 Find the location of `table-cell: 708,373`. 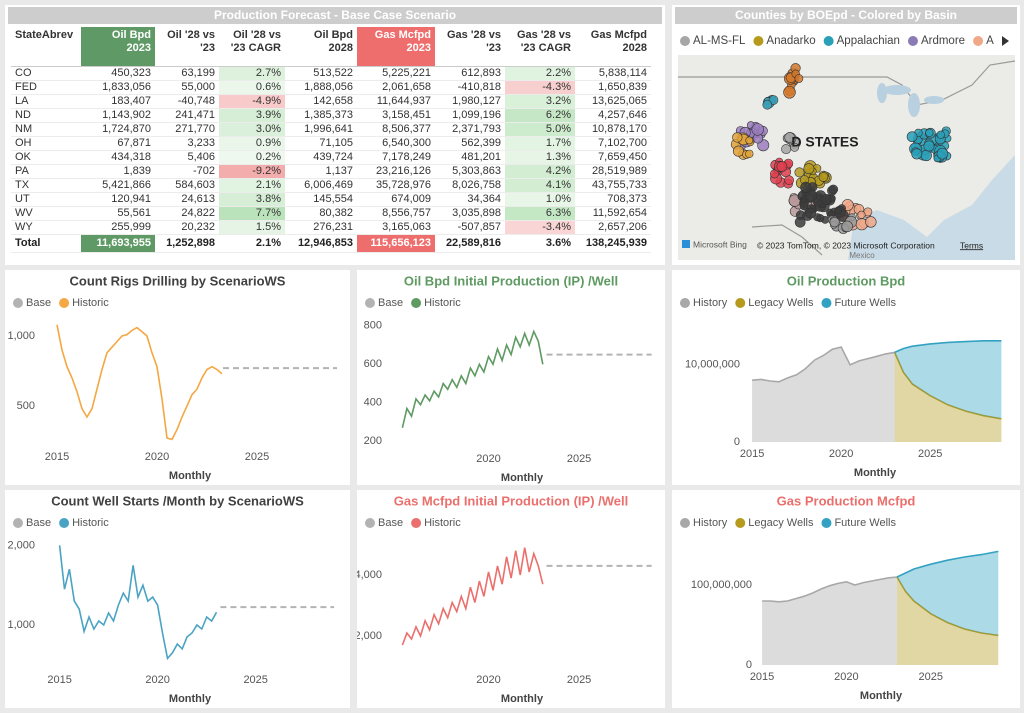

table-cell: 708,373 is located at coordinates (613, 199).